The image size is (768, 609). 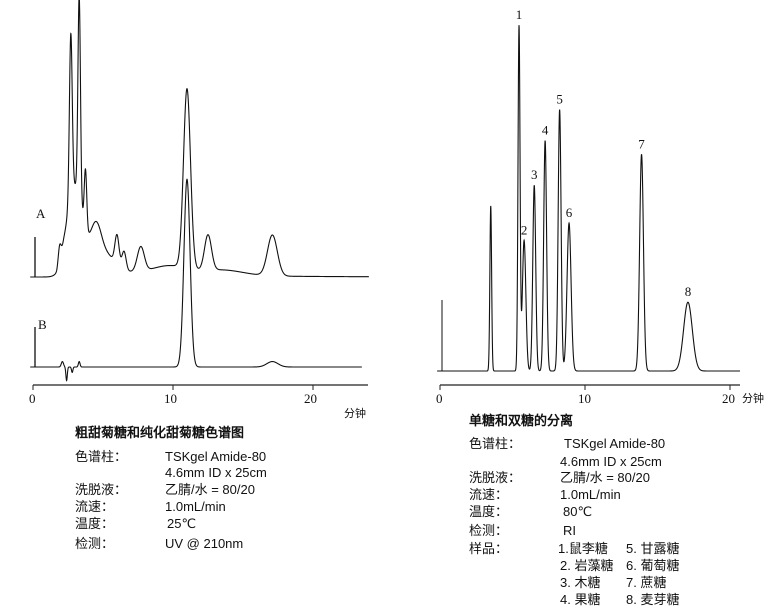 What do you see at coordinates (160, 432) in the screenshot?
I see `chart-title: 粗甜菊糖和纯化甜菊糖色谱图` at bounding box center [160, 432].